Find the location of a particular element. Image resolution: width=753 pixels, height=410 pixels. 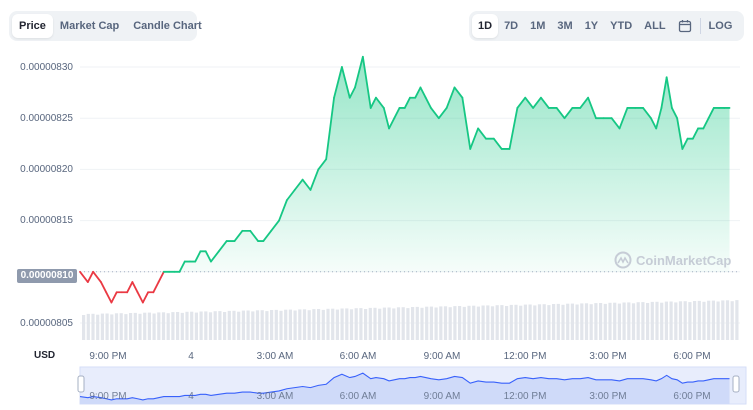

y-tick-label: 0.00000805 is located at coordinates (46, 323).